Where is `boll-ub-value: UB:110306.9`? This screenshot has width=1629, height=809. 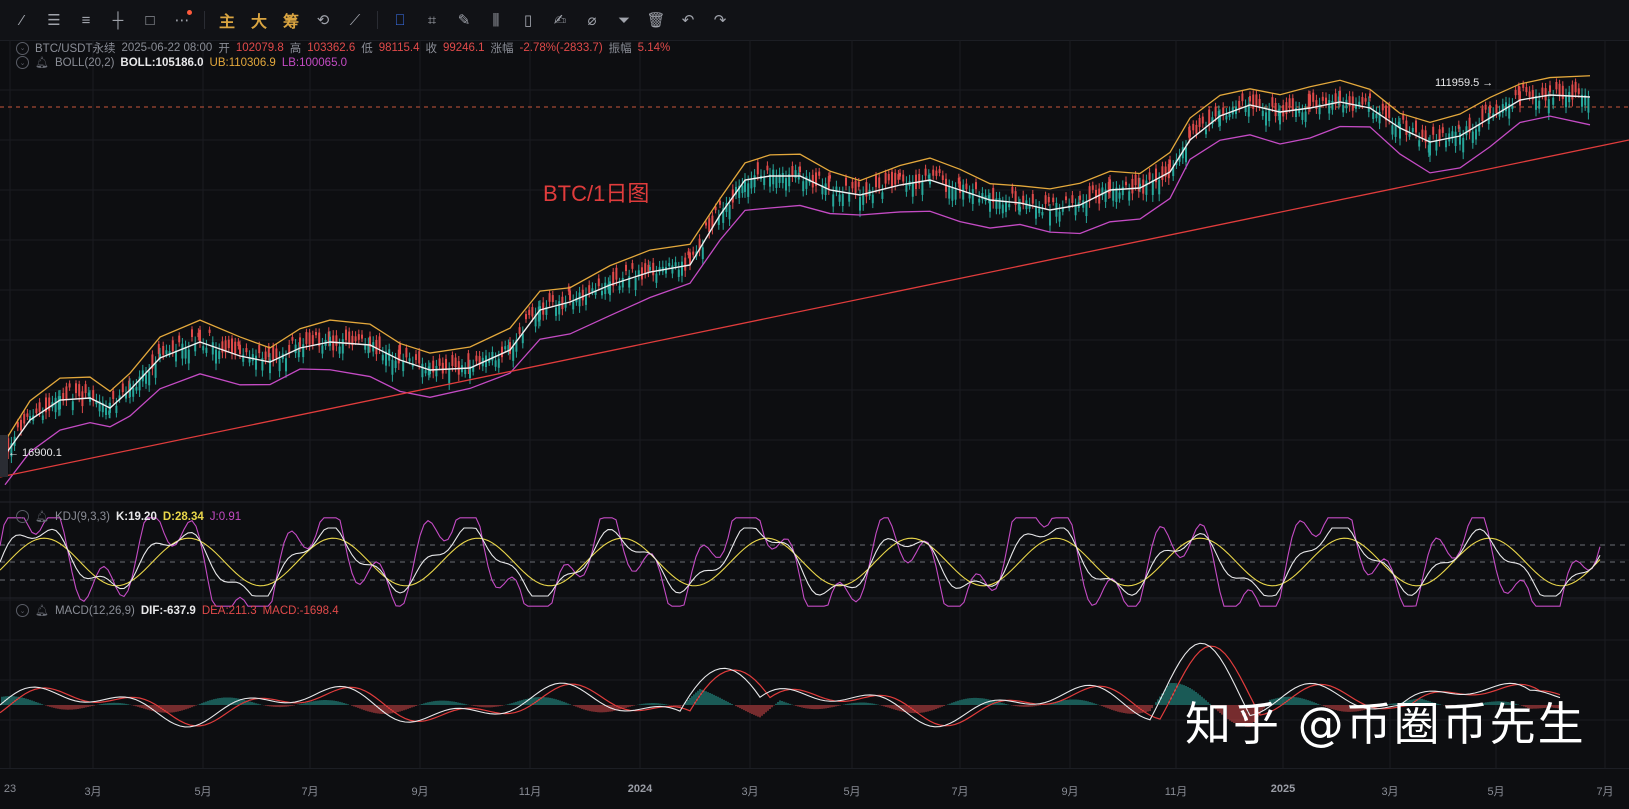 boll-ub-value: UB:110306.9 is located at coordinates (242, 62).